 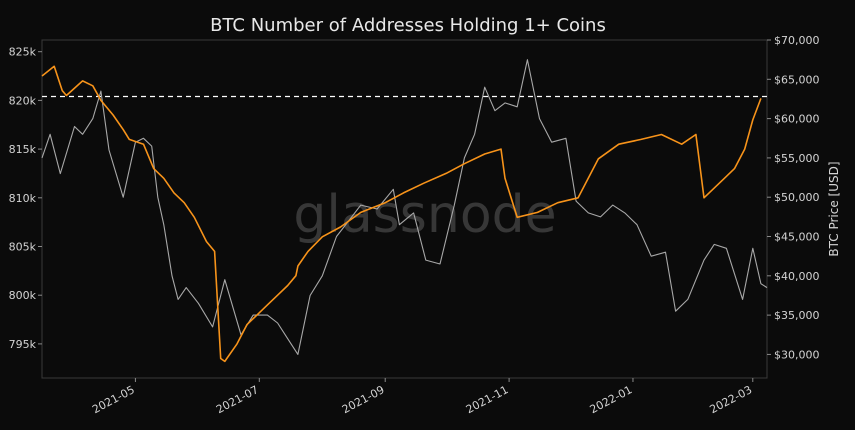 What do you see at coordinates (23, 247) in the screenshot?
I see `left-tick-label: 805k` at bounding box center [23, 247].